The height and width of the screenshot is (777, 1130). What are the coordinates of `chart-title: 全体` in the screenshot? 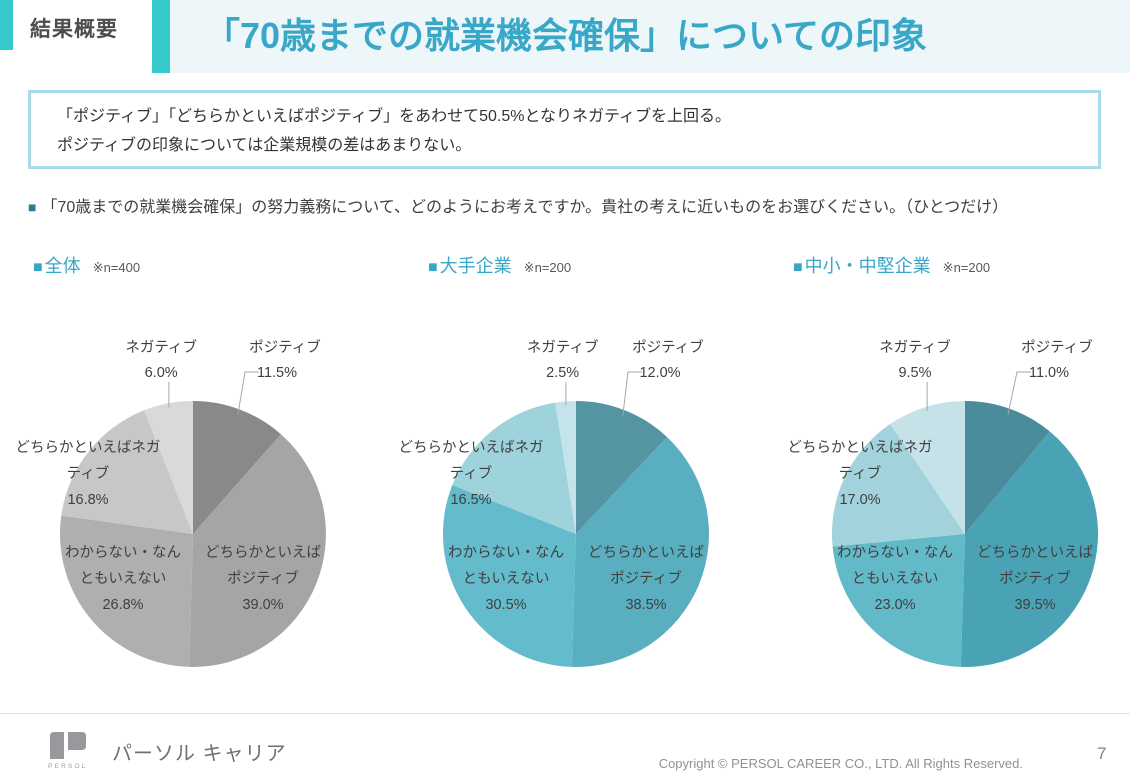 It's located at (62, 266).